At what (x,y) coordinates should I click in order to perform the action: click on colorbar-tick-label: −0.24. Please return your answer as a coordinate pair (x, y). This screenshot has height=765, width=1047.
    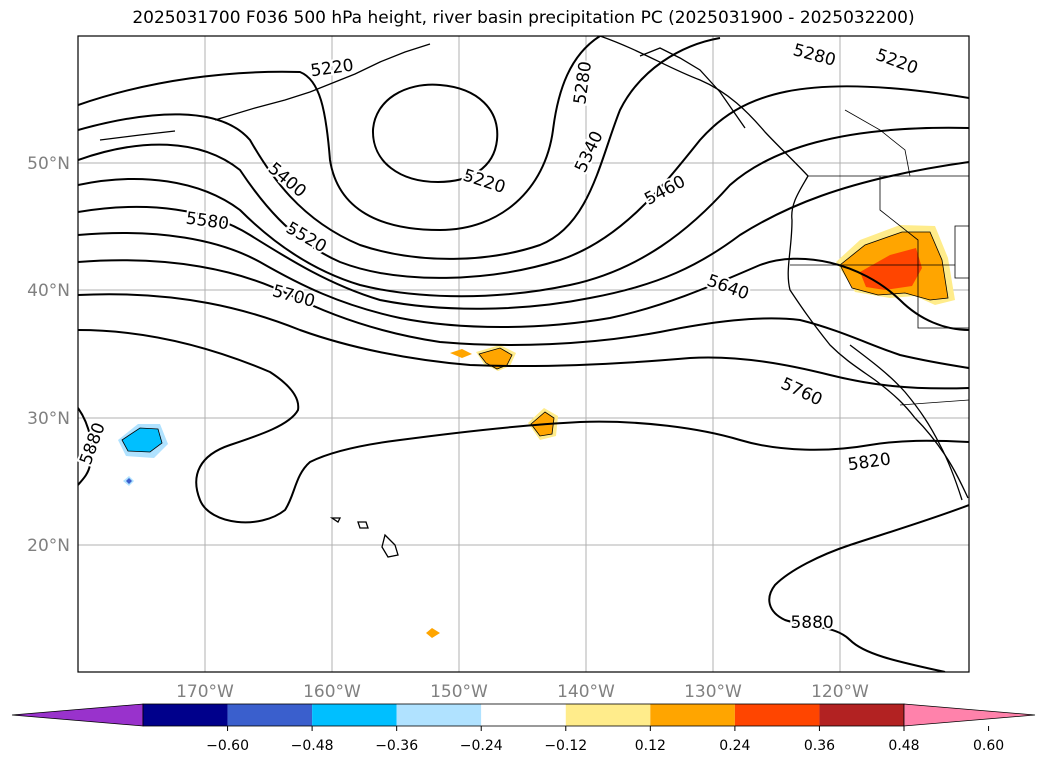
    Looking at the image, I should click on (481, 746).